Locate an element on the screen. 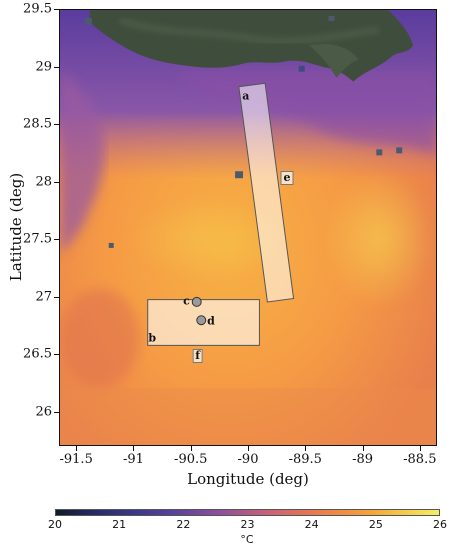  x-tick-label: -91 is located at coordinates (133, 459).